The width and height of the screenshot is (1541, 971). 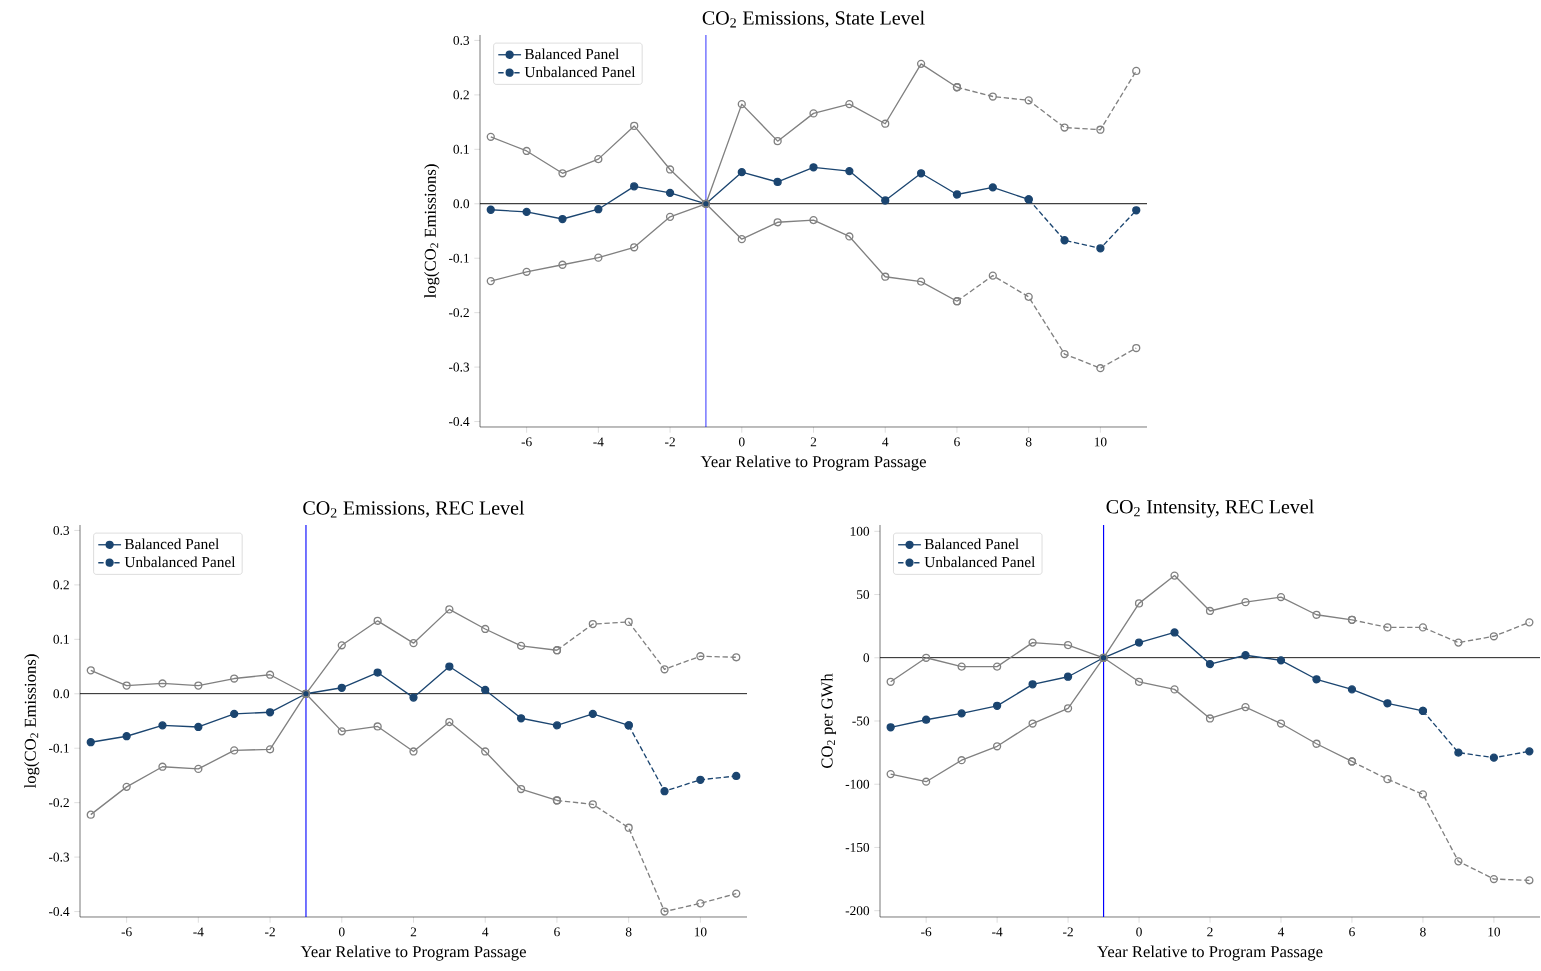 What do you see at coordinates (860, 531) in the screenshot?
I see `y-tick-label: 100` at bounding box center [860, 531].